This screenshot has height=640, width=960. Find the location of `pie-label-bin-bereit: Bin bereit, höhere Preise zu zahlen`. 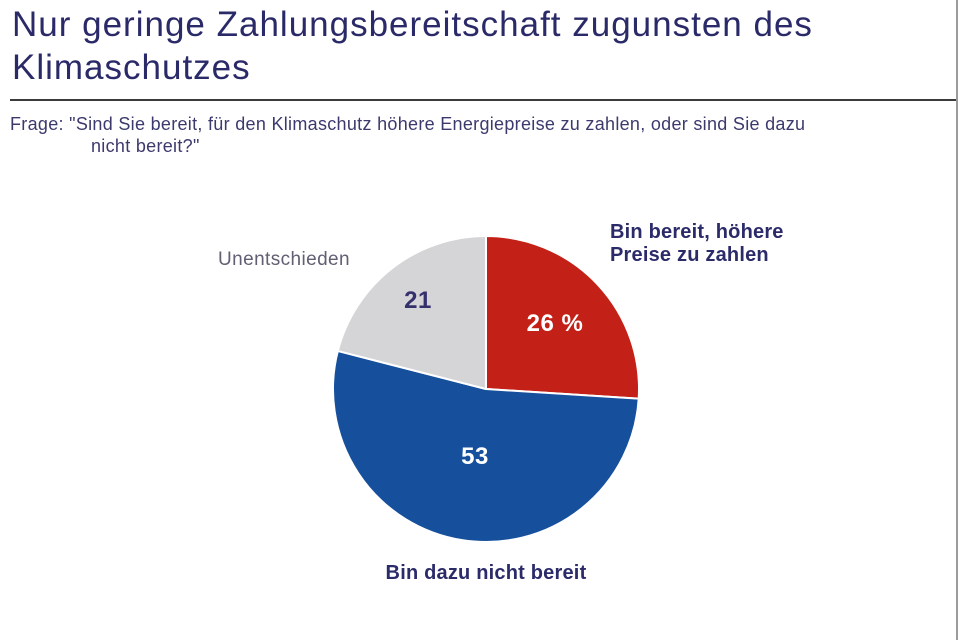

pie-label-bin-bereit: Bin bereit, höhere Preise zu zahlen is located at coordinates (697, 244).